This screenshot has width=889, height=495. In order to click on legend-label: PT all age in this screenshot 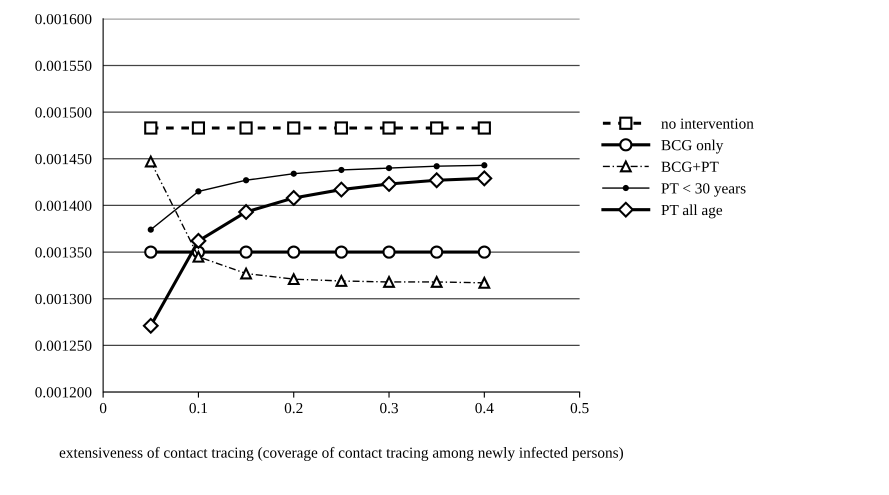, I will do `click(691, 211)`.